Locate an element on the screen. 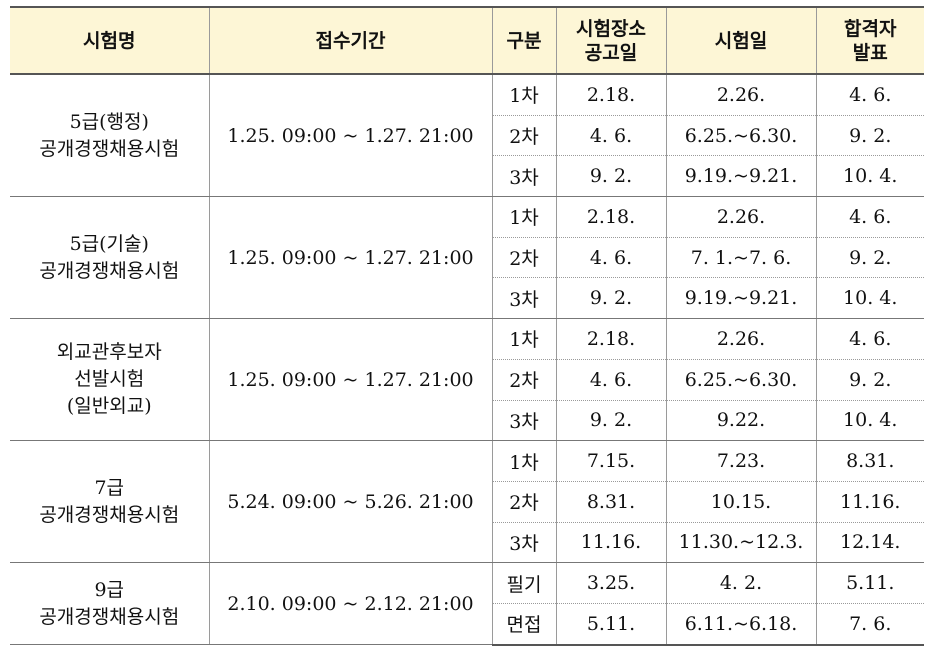 The width and height of the screenshot is (934, 656). result-date-cell: 11.16. is located at coordinates (869, 502).